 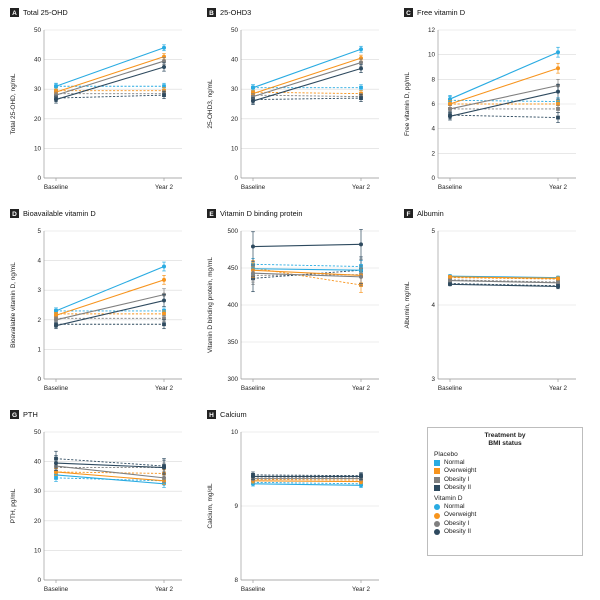 What do you see at coordinates (407, 304) in the screenshot?
I see `y-axis-label: Albumin, mg/mL` at bounding box center [407, 304].